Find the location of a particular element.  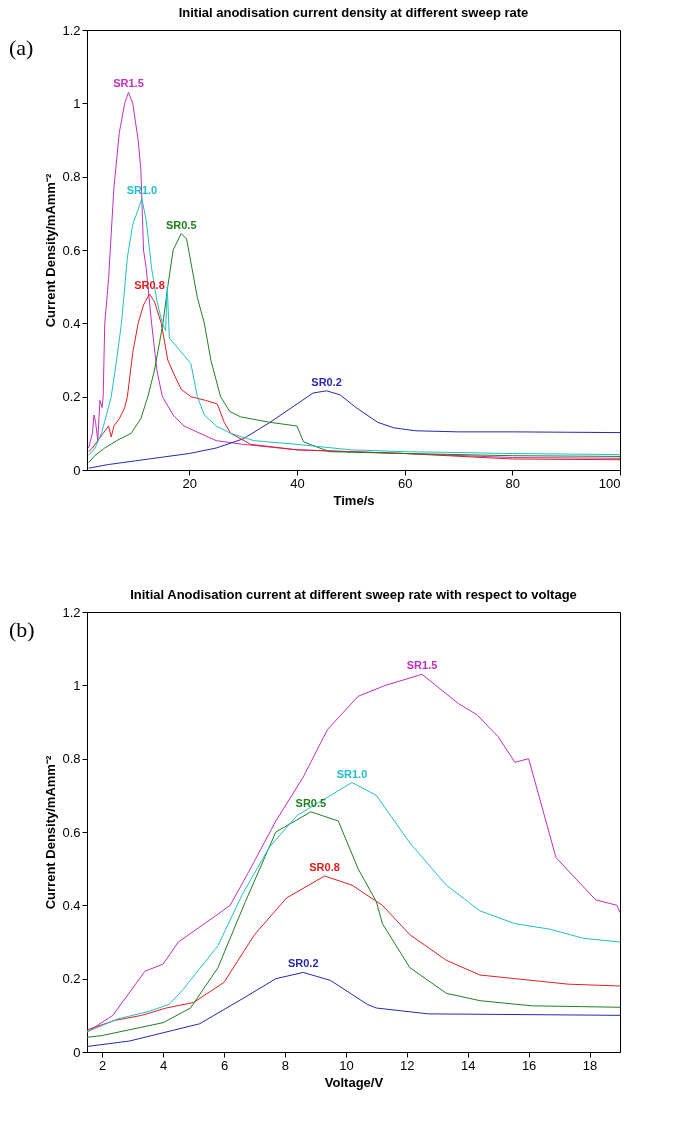

x-tick-label: 2 is located at coordinates (103, 1065).